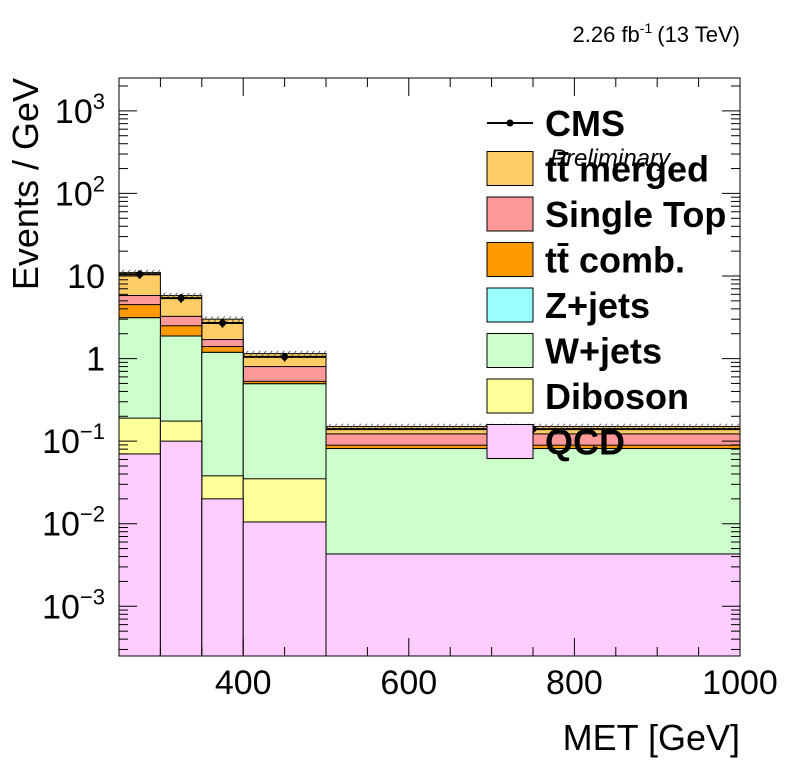 This screenshot has width=796, height=772. Describe the element at coordinates (496, 683) in the screenshot. I see `x-tick-labels: 400 600 800 1000` at that location.